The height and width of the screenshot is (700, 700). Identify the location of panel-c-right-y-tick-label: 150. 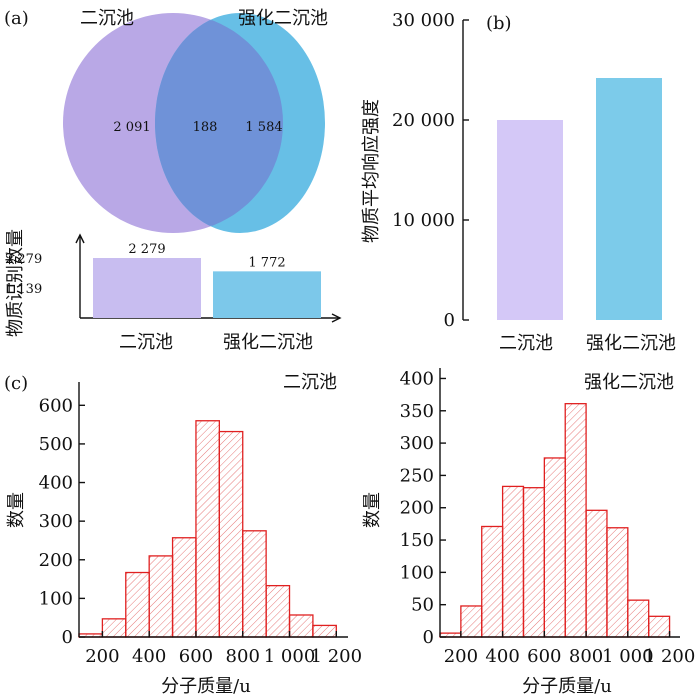
(417, 540).